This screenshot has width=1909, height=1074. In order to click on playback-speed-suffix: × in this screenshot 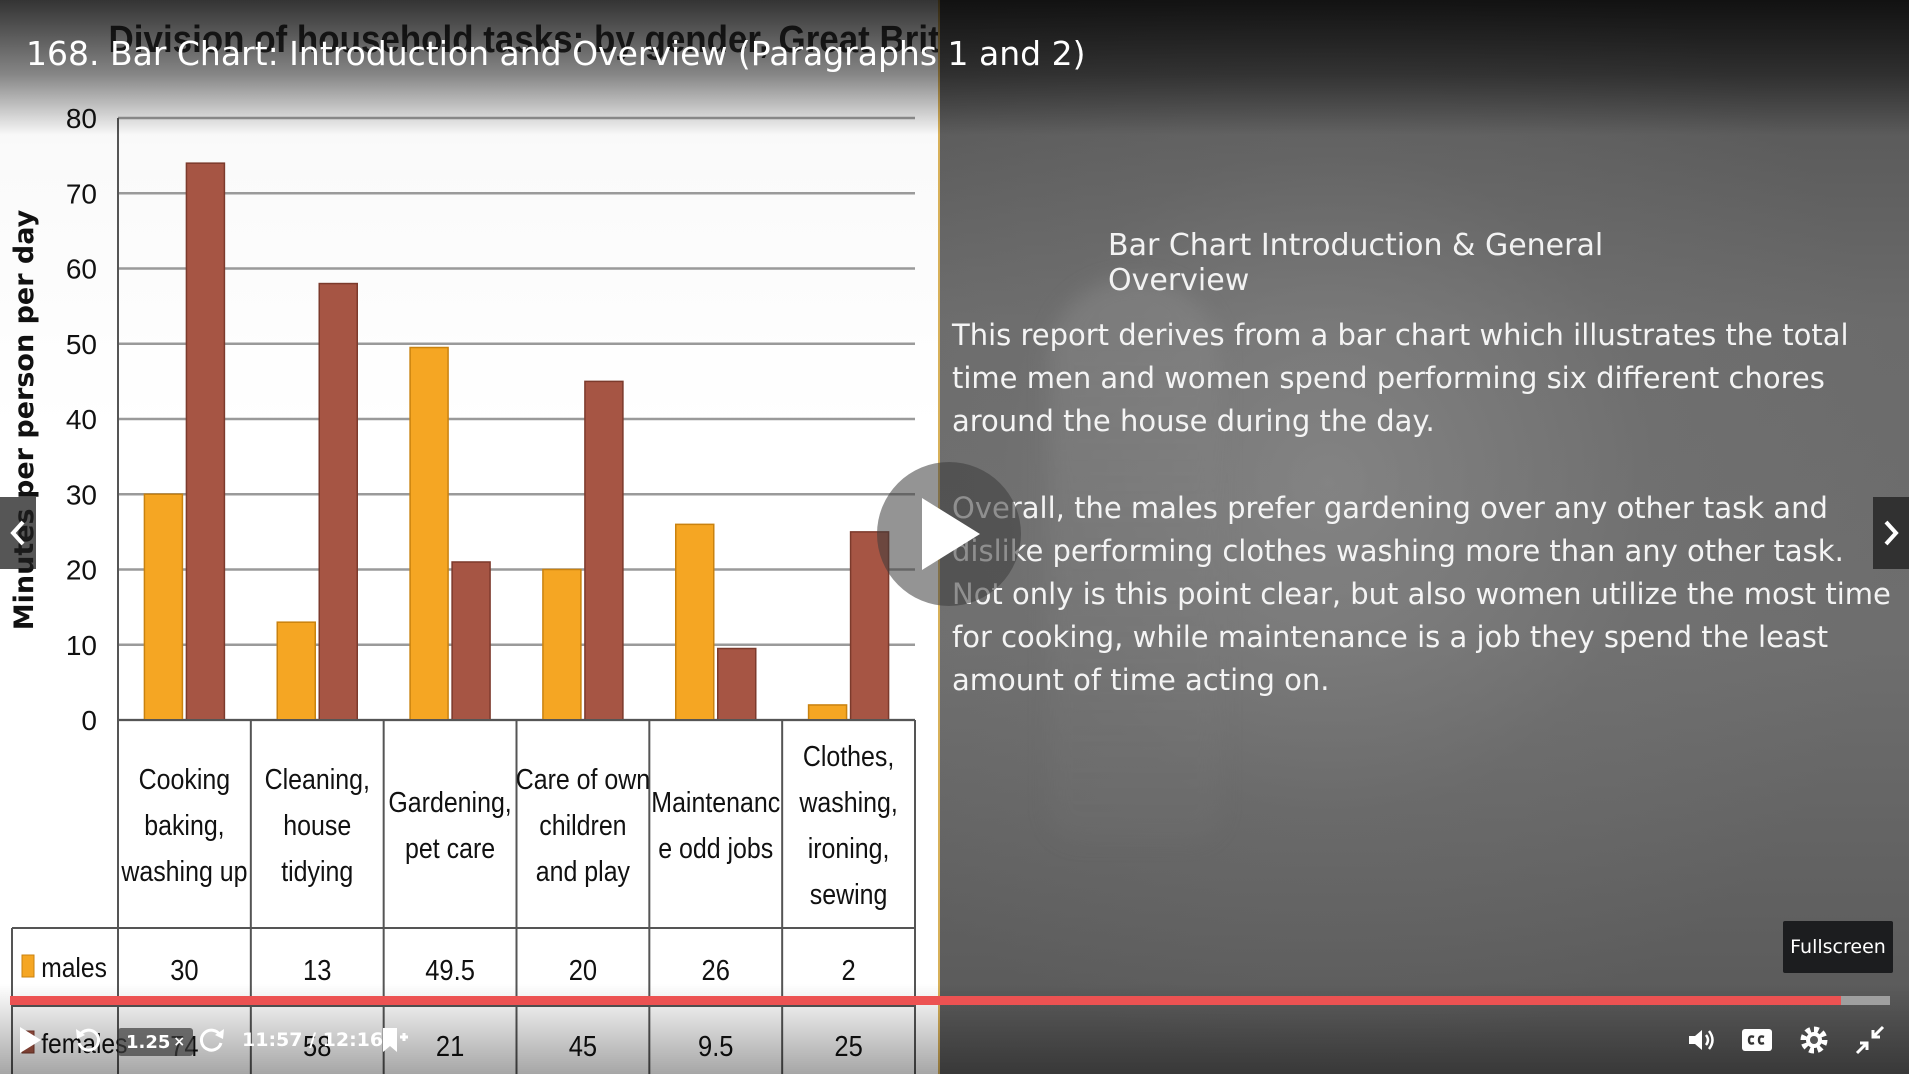, I will do `click(179, 1042)`.